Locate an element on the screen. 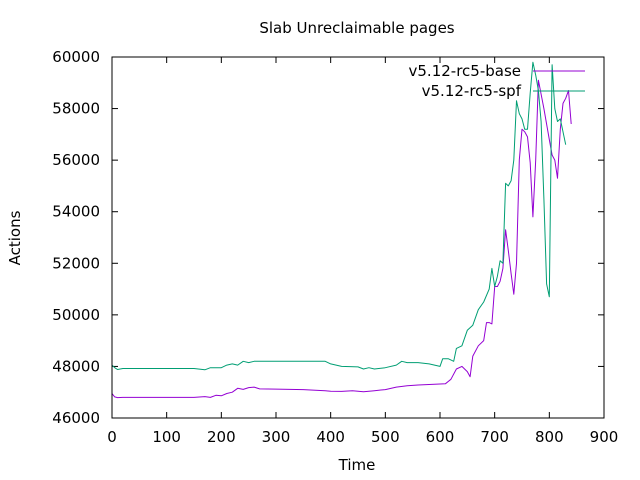 This screenshot has height=480, width=640. legend-label: v5.12-rc5-spf is located at coordinates (472, 91).